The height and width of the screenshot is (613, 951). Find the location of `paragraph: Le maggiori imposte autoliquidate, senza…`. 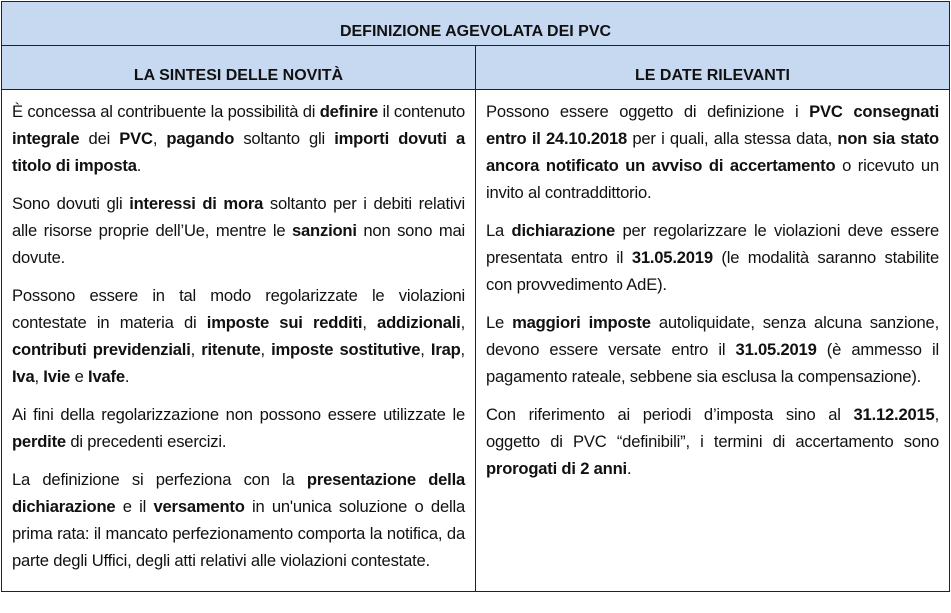

paragraph: Le maggiori imposte autoliquidate, senza… is located at coordinates (712, 349).